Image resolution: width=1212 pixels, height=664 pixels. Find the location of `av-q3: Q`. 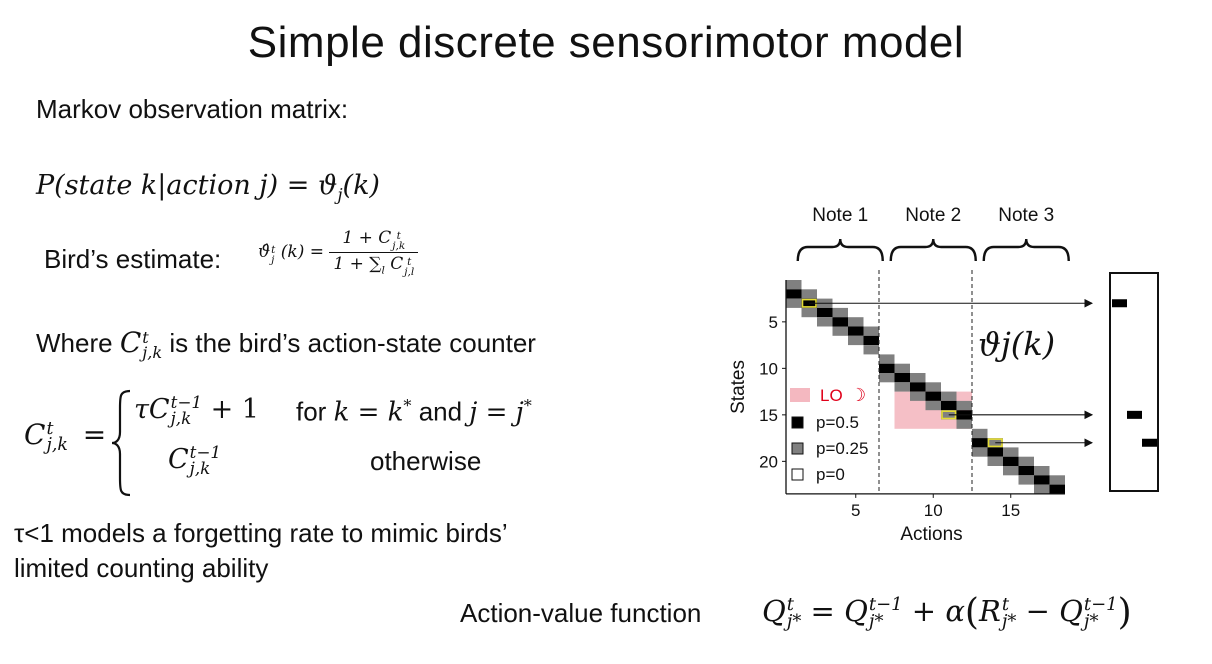

av-q3: Q is located at coordinates (1071, 611).